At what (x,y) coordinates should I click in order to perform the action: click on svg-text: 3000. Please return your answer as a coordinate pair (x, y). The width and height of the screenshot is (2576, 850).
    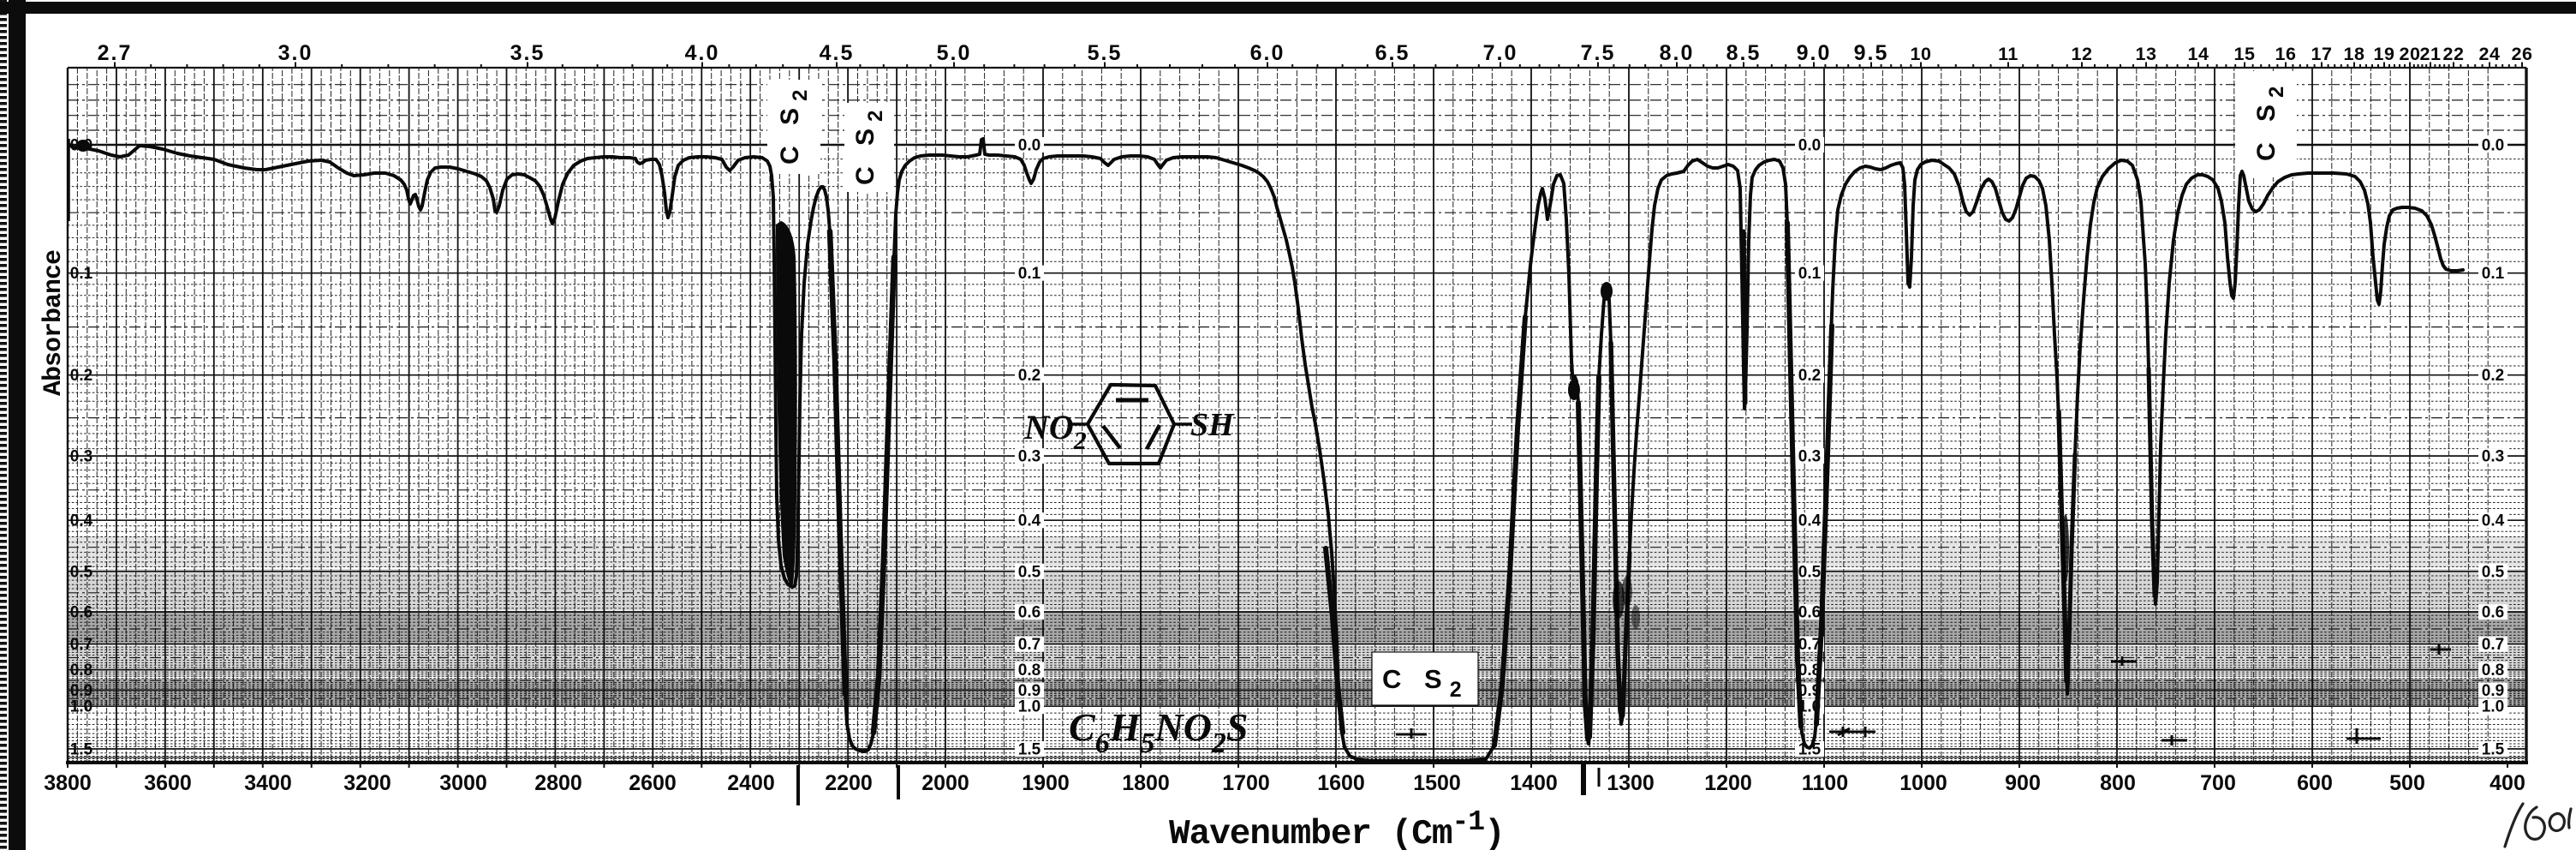
    Looking at the image, I should click on (463, 783).